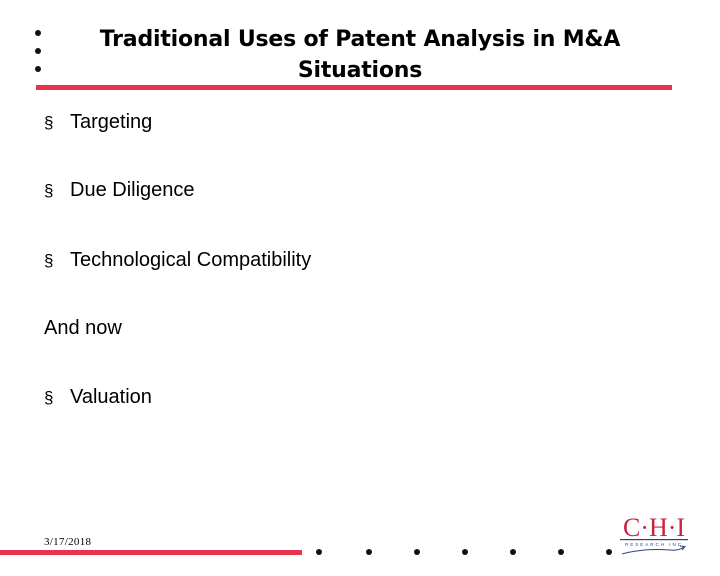  Describe the element at coordinates (111, 397) in the screenshot. I see `bullet-text: Valuation` at that location.